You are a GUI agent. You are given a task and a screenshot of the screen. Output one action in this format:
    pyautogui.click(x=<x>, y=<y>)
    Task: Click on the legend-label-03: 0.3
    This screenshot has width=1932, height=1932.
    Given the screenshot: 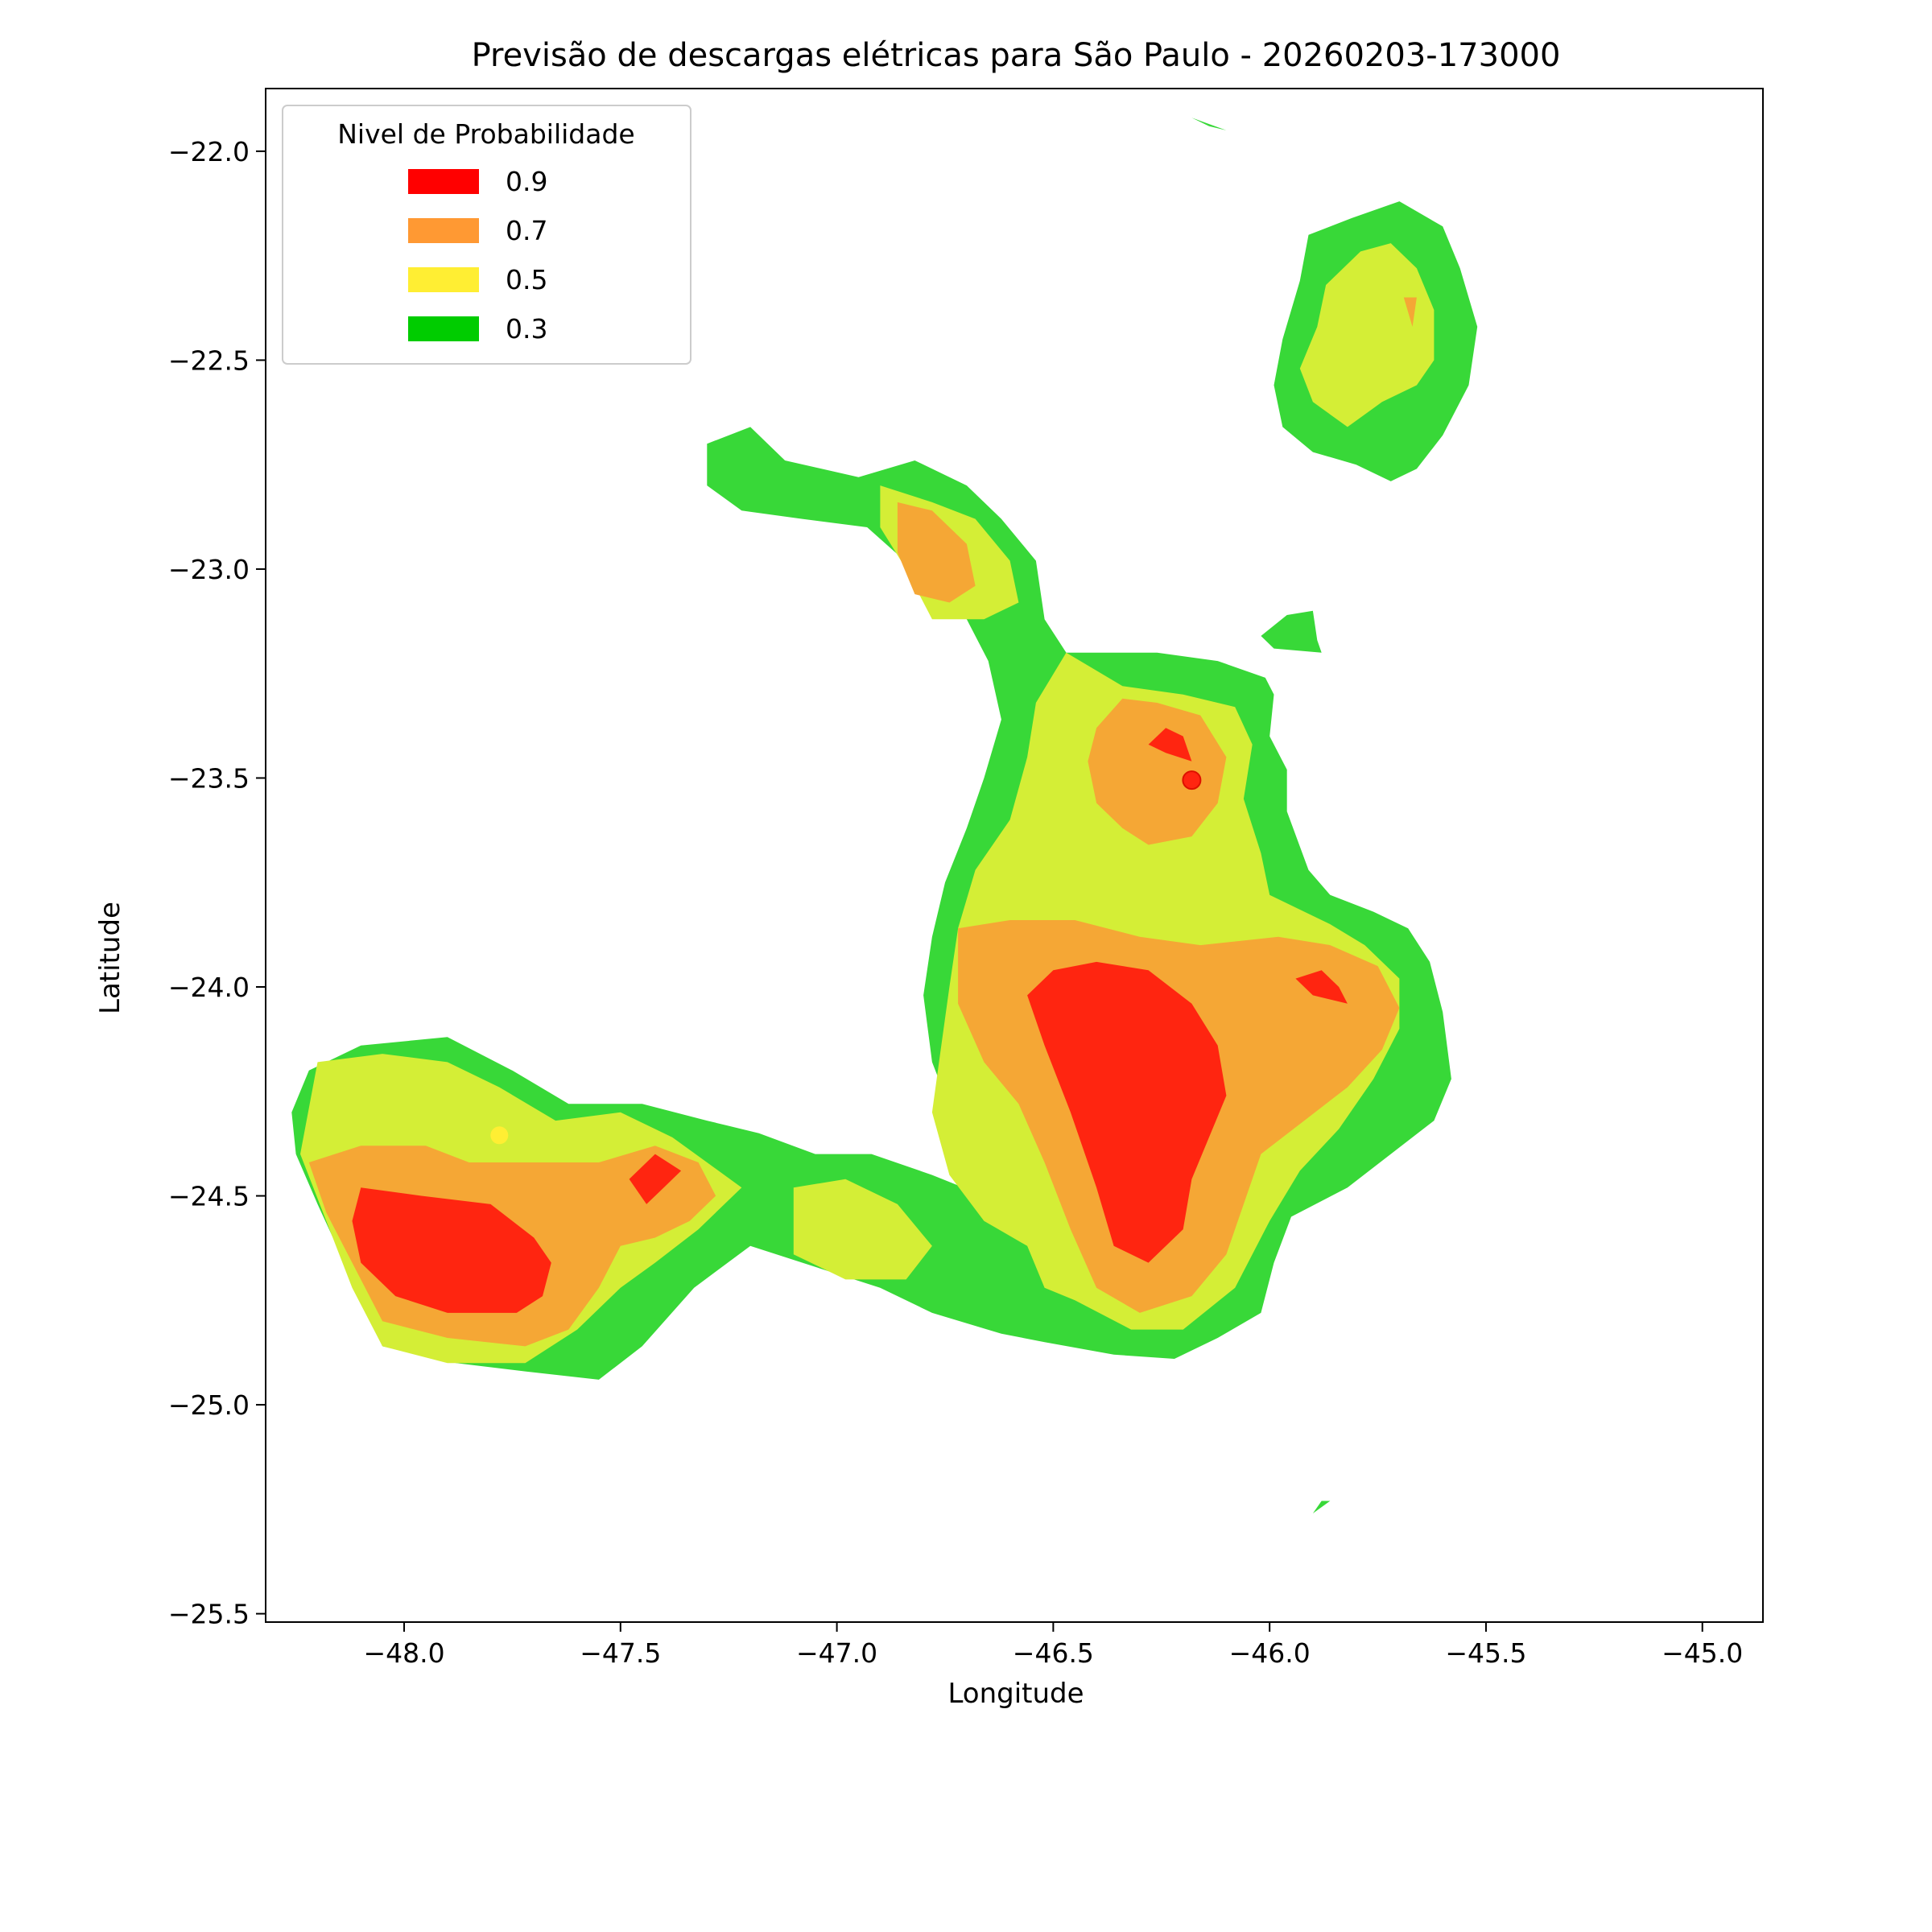 What is the action you would take?
    pyautogui.click(x=526, y=329)
    